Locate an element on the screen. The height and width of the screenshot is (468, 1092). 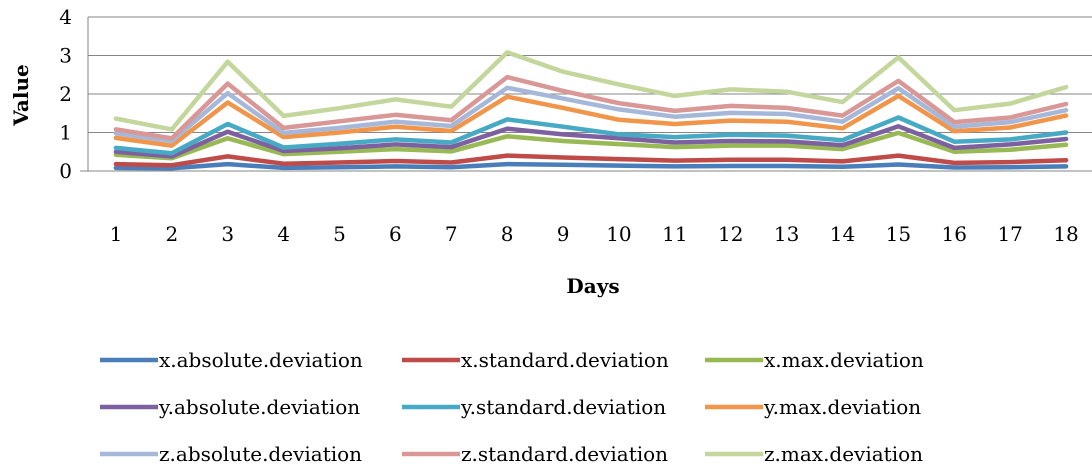
legend-label: x.absolute.deviation is located at coordinates (261, 360).